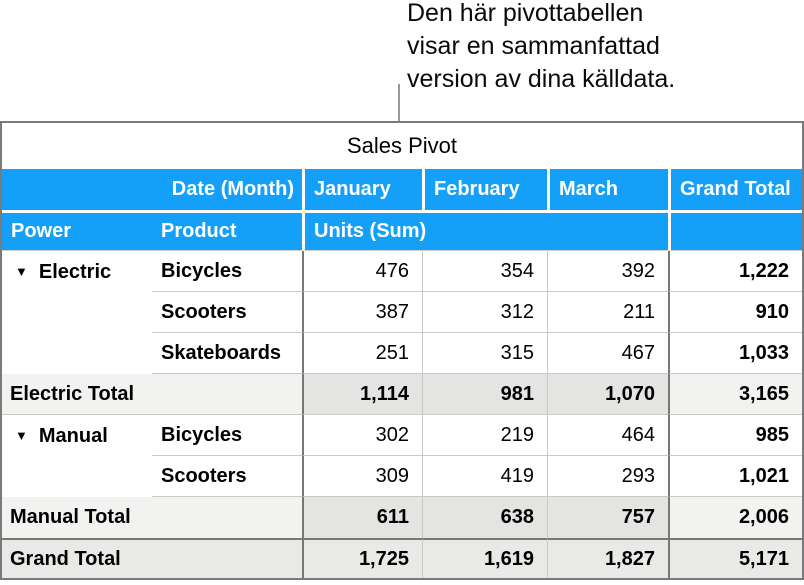 Image resolution: width=804 pixels, height=585 pixels. What do you see at coordinates (152, 191) in the screenshot?
I see `header-date-month: Date (Month)` at bounding box center [152, 191].